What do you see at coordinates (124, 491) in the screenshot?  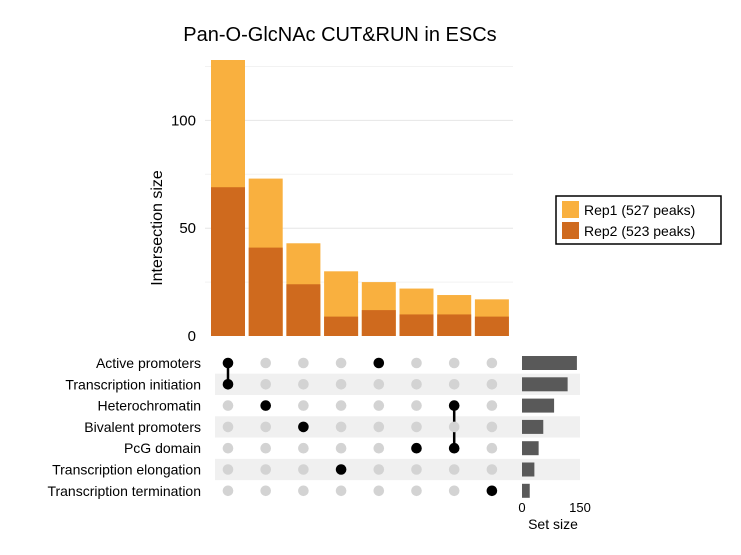 I see `set-label: Transcription termination` at bounding box center [124, 491].